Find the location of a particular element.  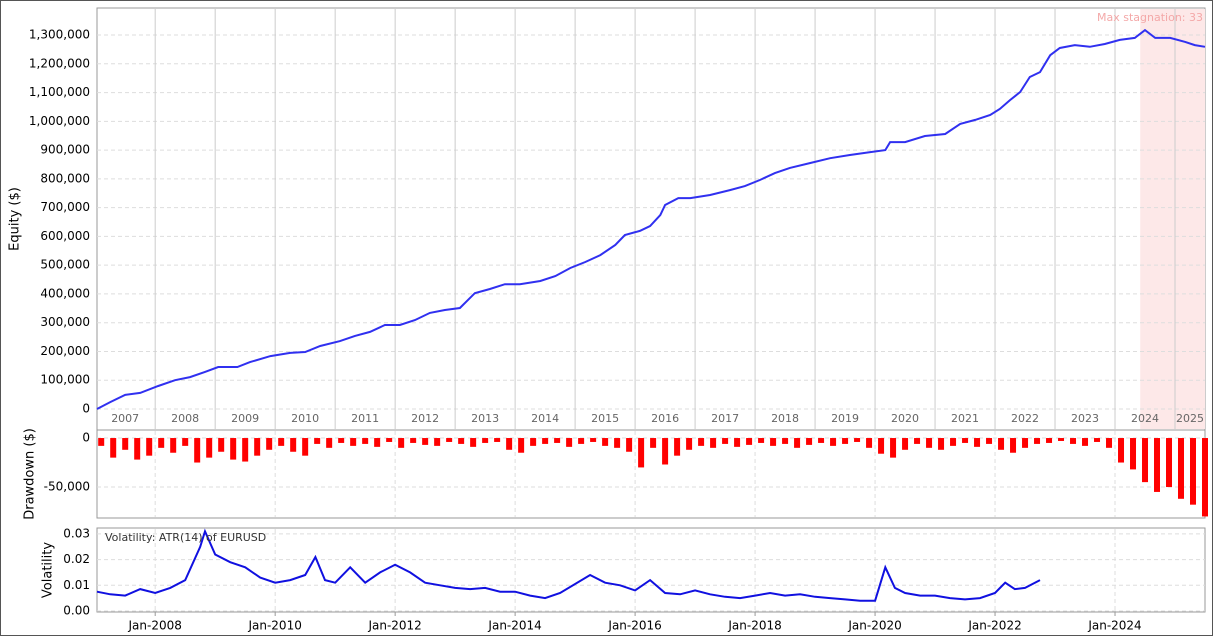

y-tick-label: 0.03 is located at coordinates (76, 533).